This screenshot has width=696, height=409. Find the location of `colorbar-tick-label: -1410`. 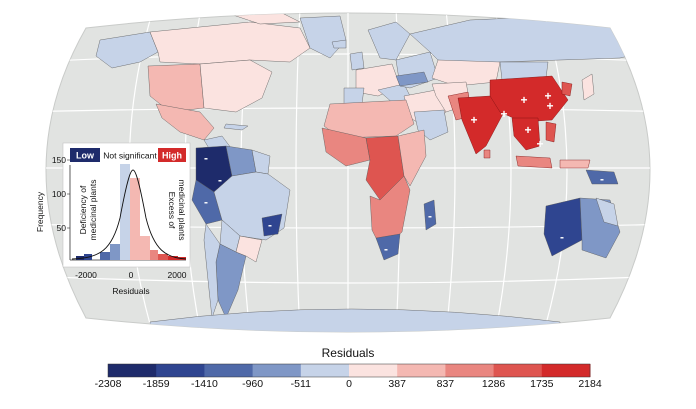

colorbar-tick-label: -1410 is located at coordinates (204, 384).